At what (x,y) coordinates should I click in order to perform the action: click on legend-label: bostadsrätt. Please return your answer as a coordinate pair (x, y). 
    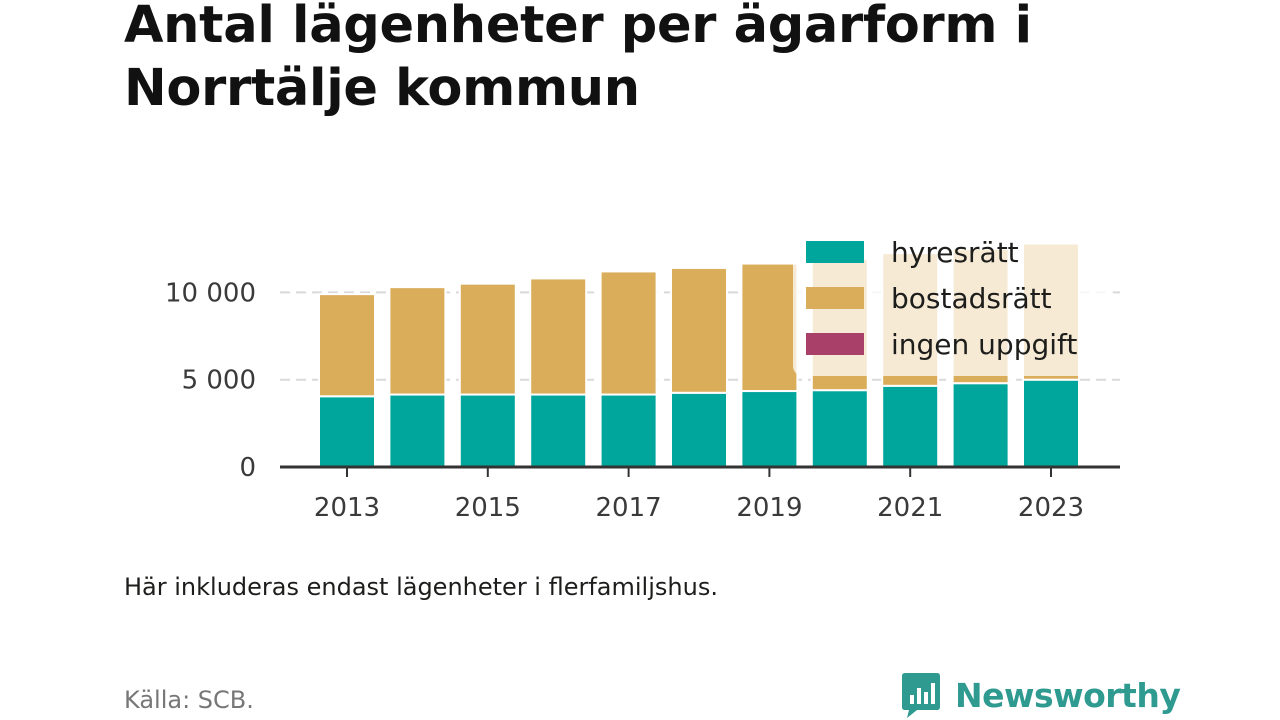
    Looking at the image, I should click on (971, 298).